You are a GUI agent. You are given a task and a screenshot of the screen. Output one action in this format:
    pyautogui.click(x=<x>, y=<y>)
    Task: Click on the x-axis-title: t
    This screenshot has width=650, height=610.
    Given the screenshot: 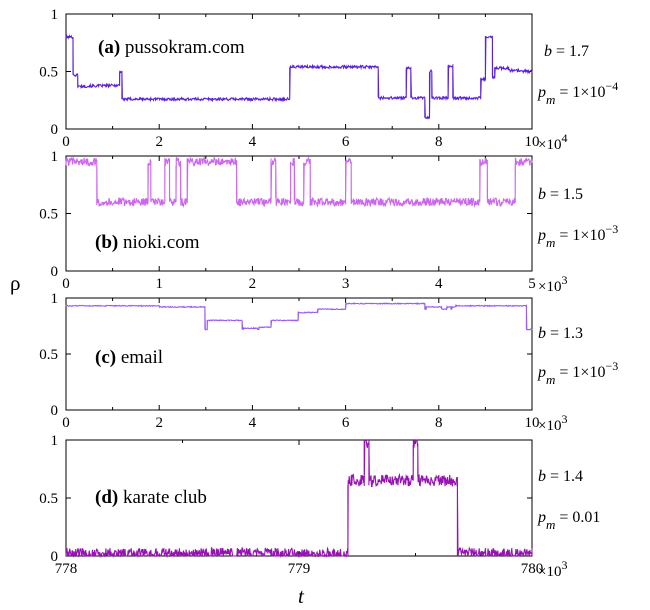 What is the action you would take?
    pyautogui.click(x=301, y=596)
    